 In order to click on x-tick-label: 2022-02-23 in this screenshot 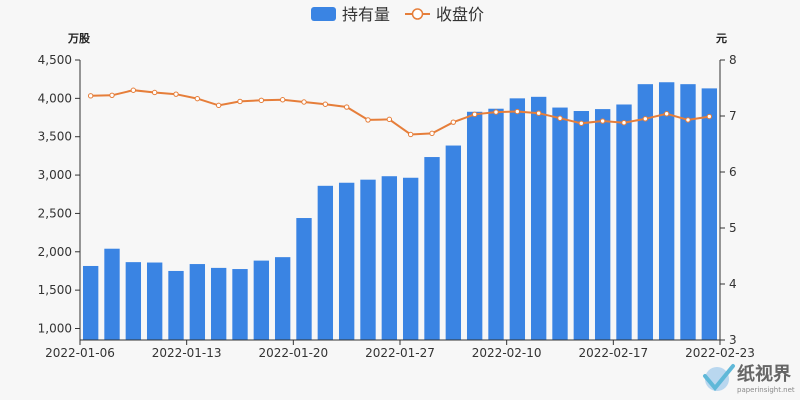, I will do `click(720, 353)`.